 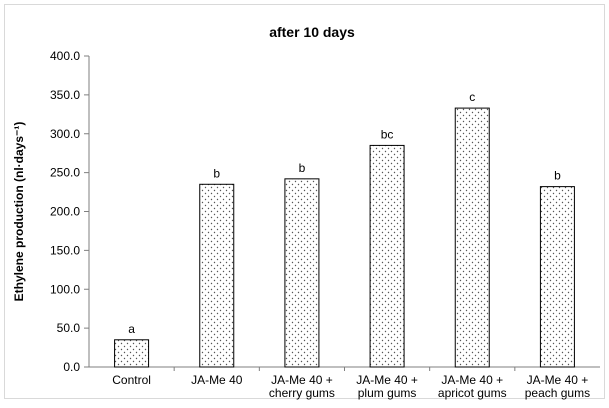 What do you see at coordinates (65, 56) in the screenshot?
I see `y-tick-label: 400.0` at bounding box center [65, 56].